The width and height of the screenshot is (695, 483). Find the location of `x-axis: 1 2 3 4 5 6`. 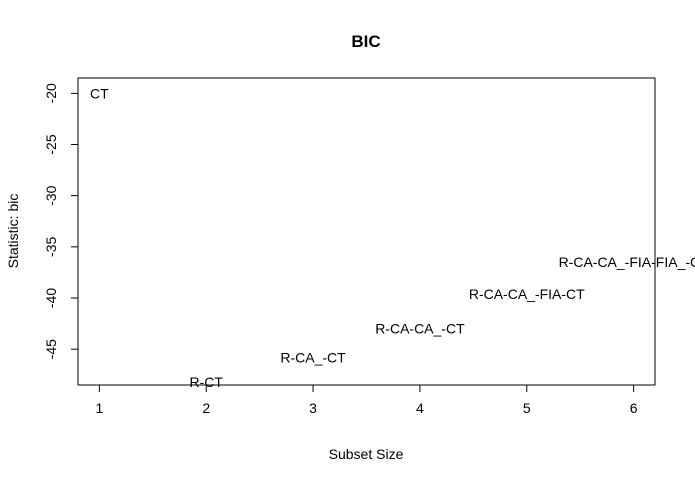

x-axis: 1 2 3 4 5 6 is located at coordinates (366, 400).